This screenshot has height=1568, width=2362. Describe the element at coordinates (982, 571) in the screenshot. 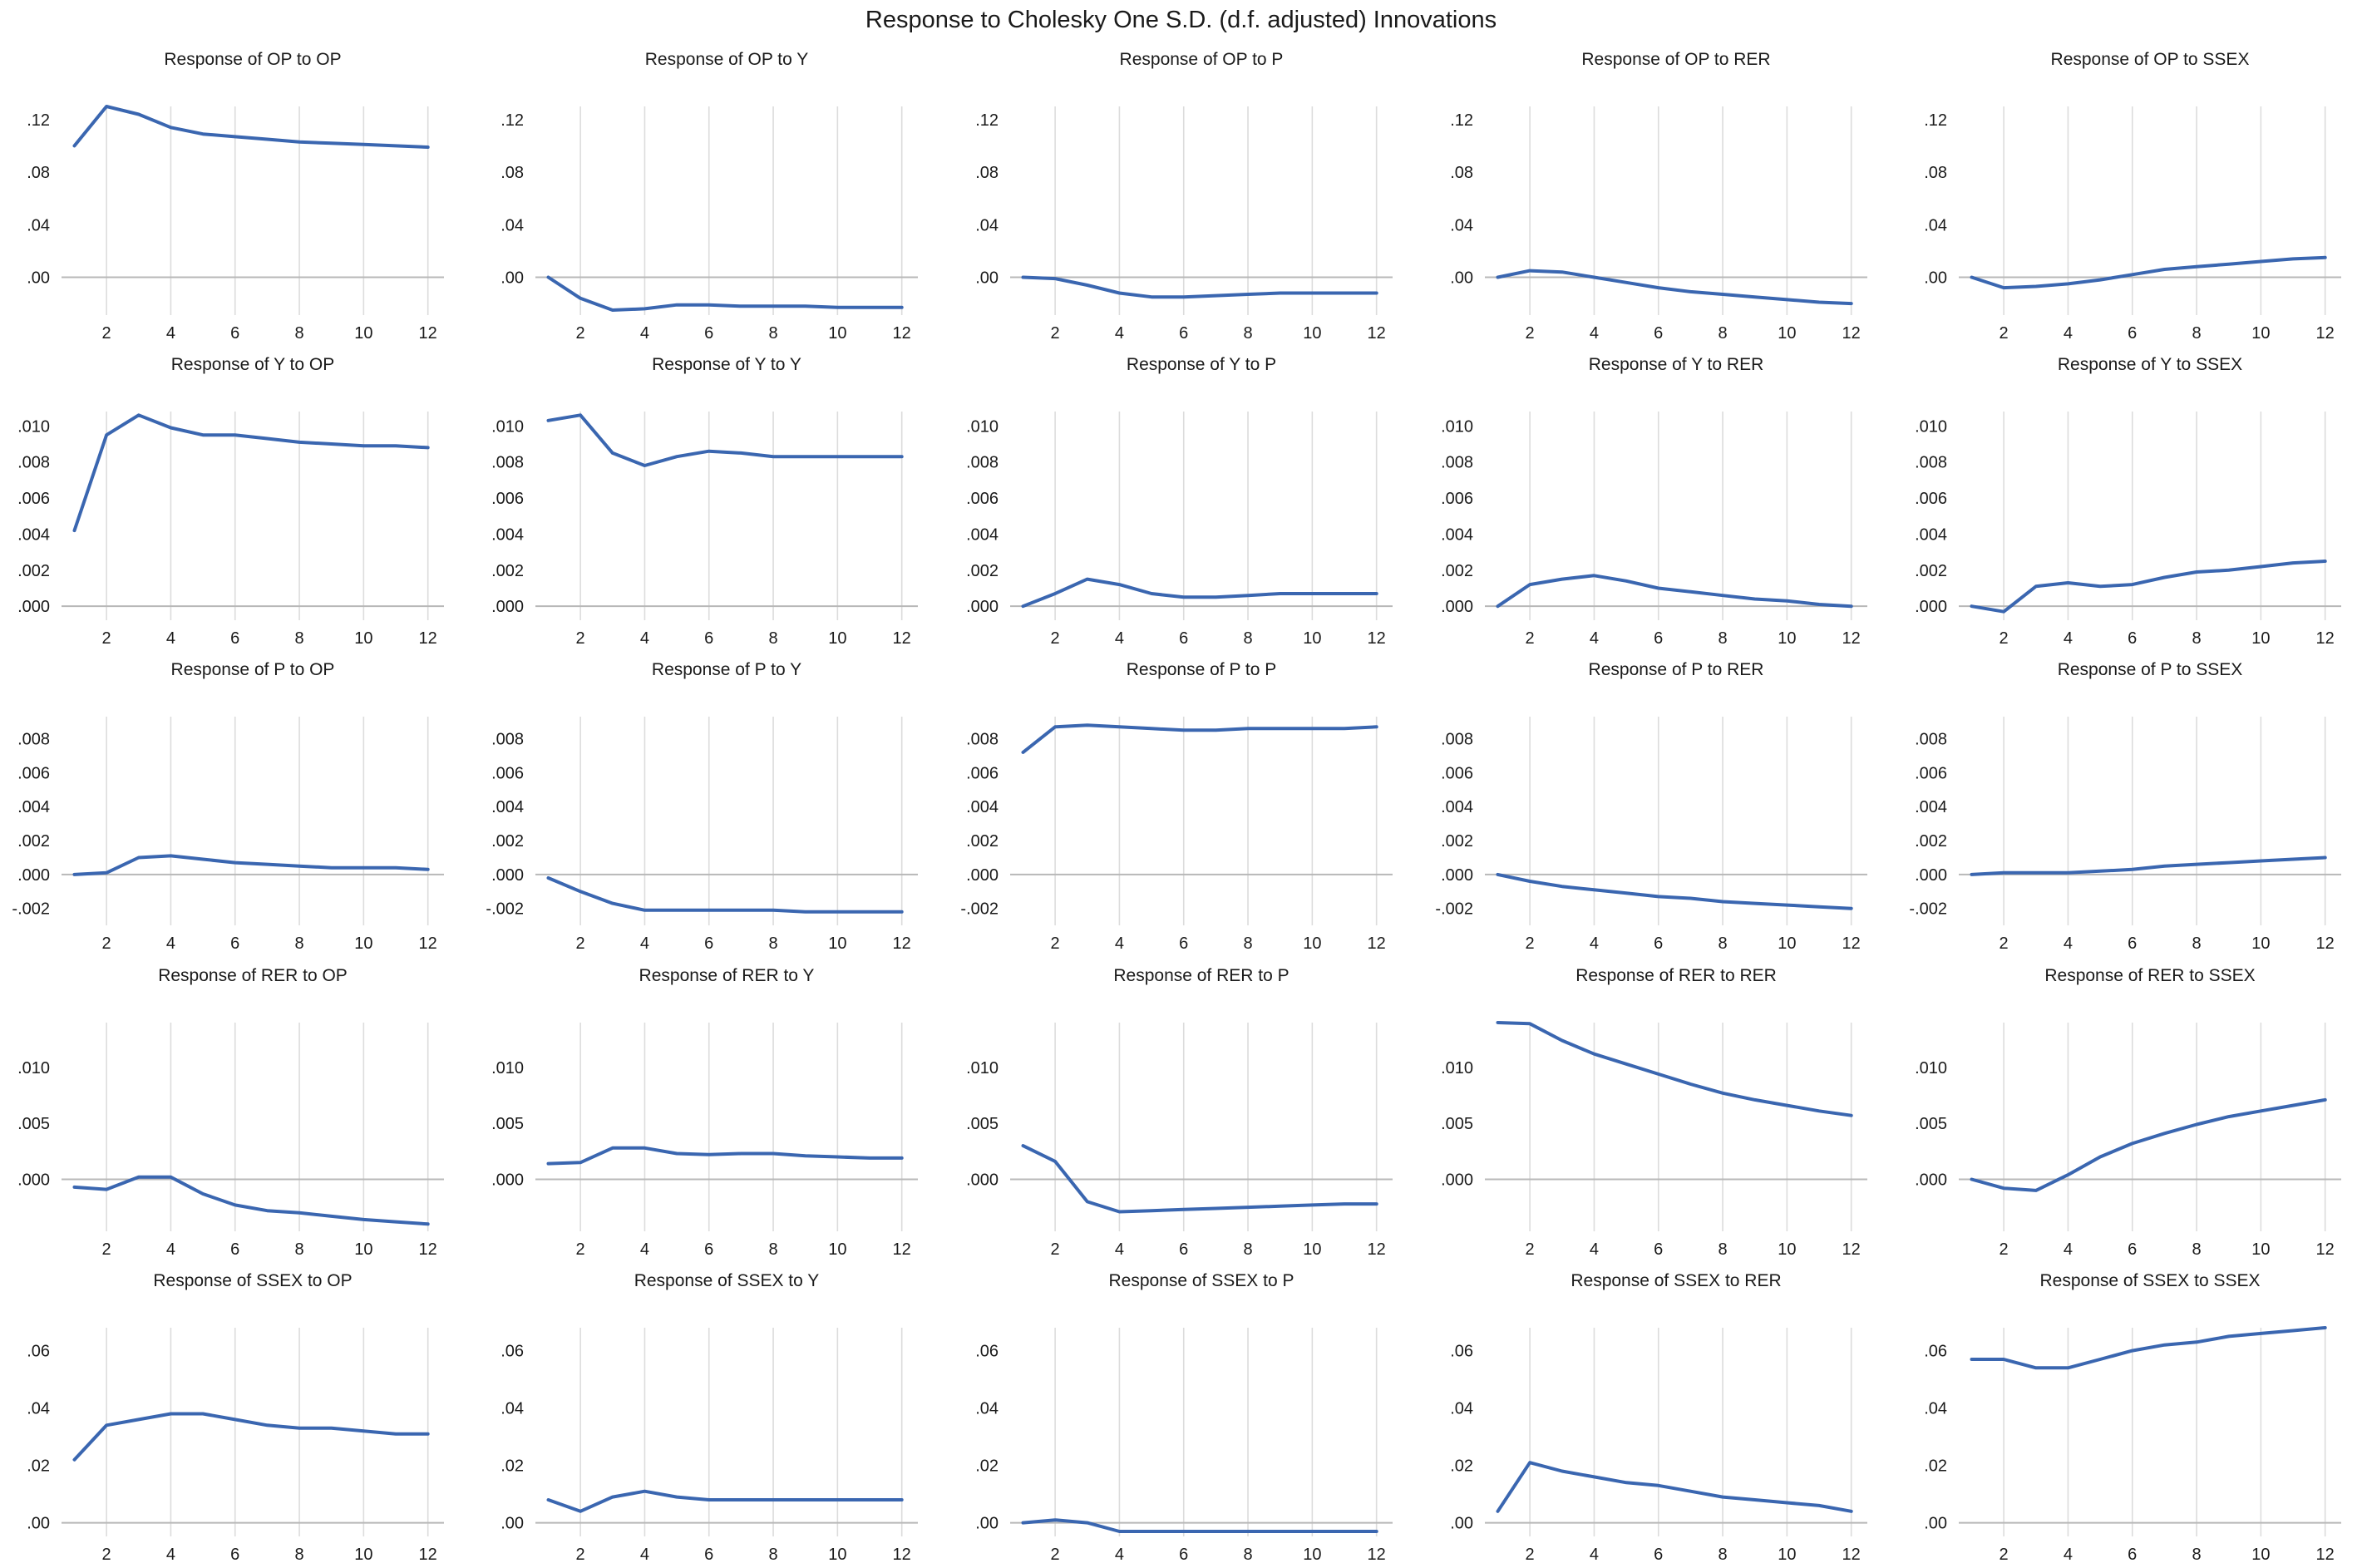

I see `y-tick-label: .002` at that location.